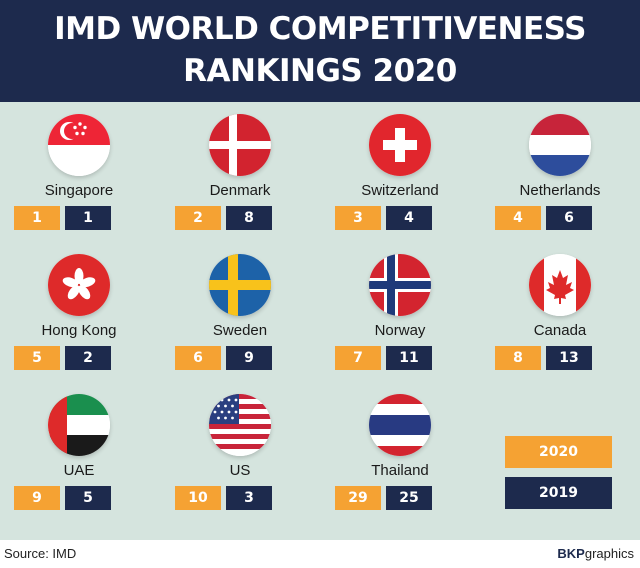 The width and height of the screenshot is (640, 568). Describe the element at coordinates (198, 358) in the screenshot. I see `rank-2020-badge: 6` at that location.